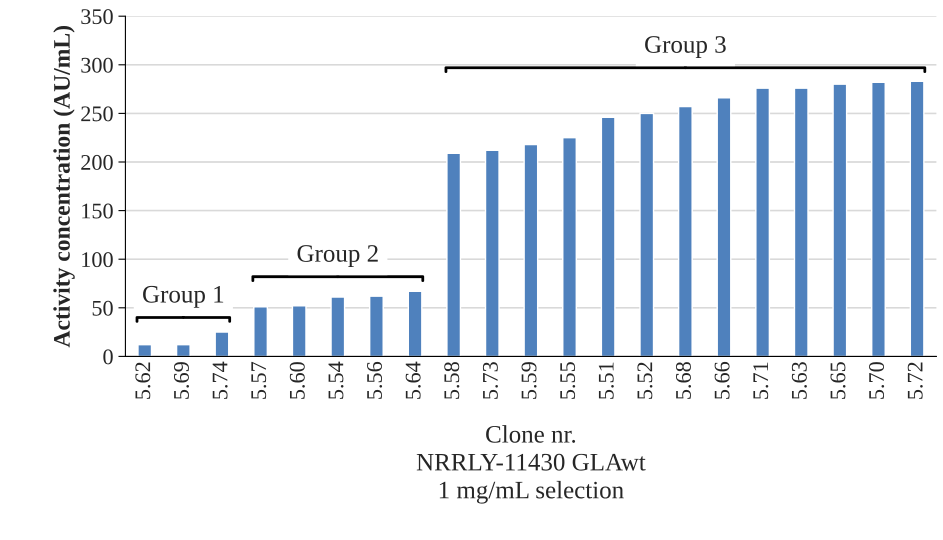 The height and width of the screenshot is (540, 943). Describe the element at coordinates (182, 380) in the screenshot. I see `x-tick-label: 5.69` at that location.